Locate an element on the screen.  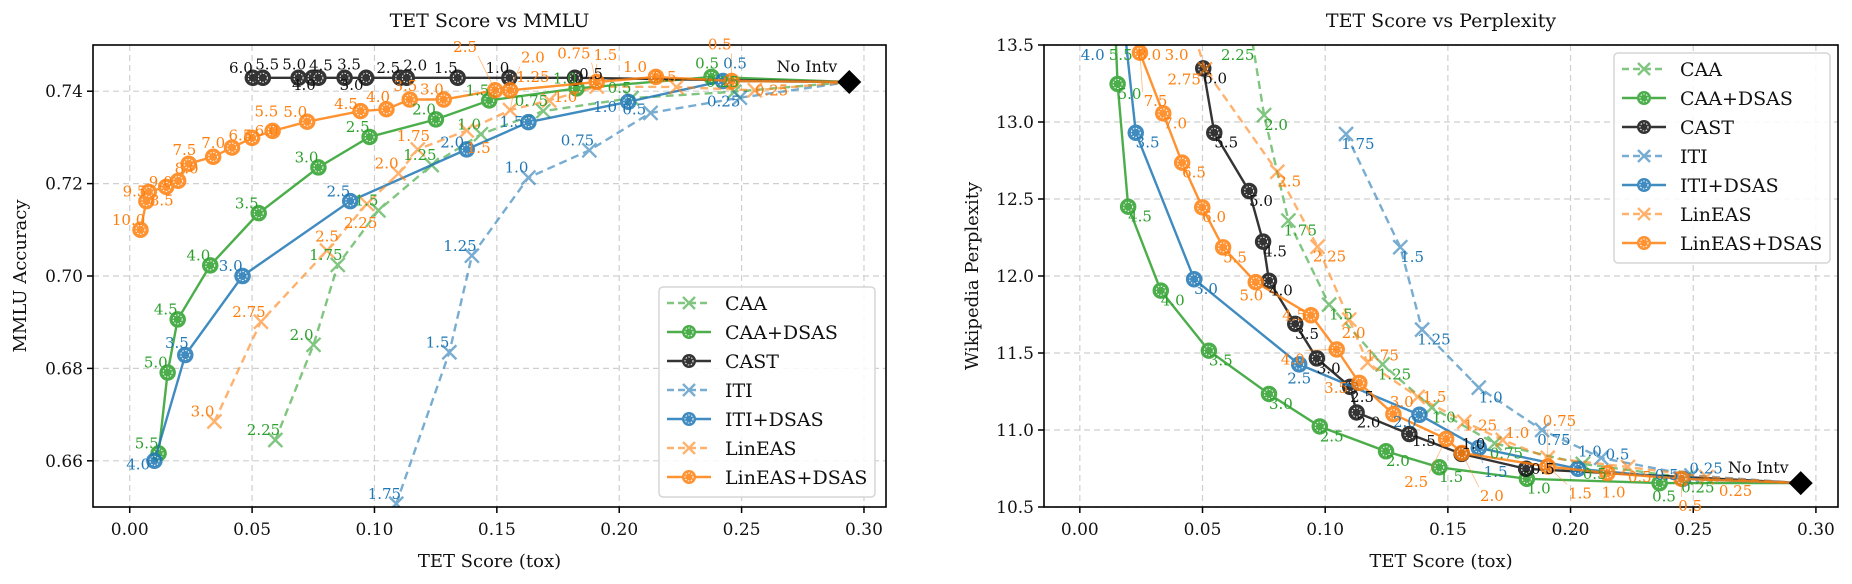
legend-item-lineas is located at coordinates (689, 448).